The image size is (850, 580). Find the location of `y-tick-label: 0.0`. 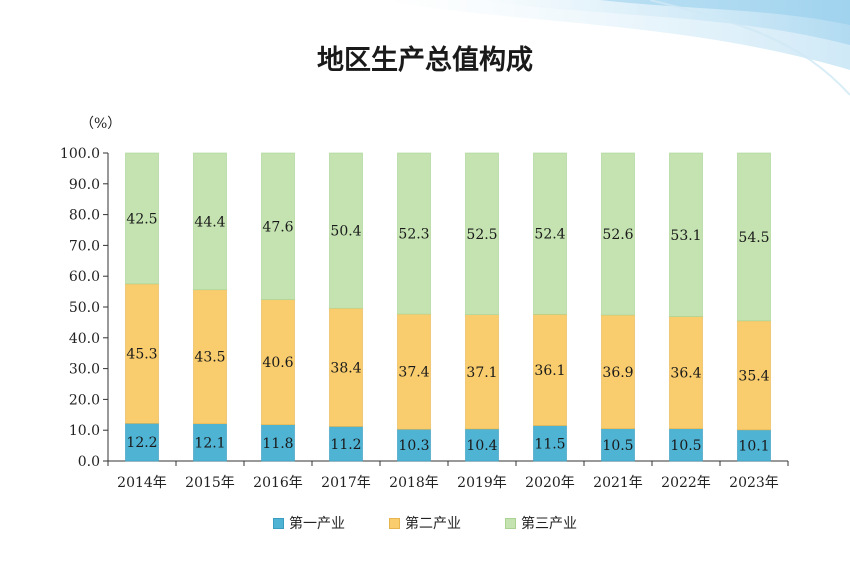

y-tick-label: 0.0 is located at coordinates (89, 462).